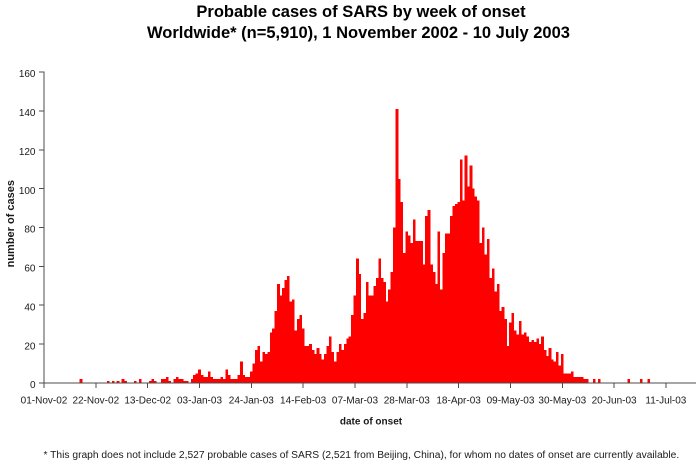  I want to click on svg-text: 11-Jul-03, so click(665, 401).